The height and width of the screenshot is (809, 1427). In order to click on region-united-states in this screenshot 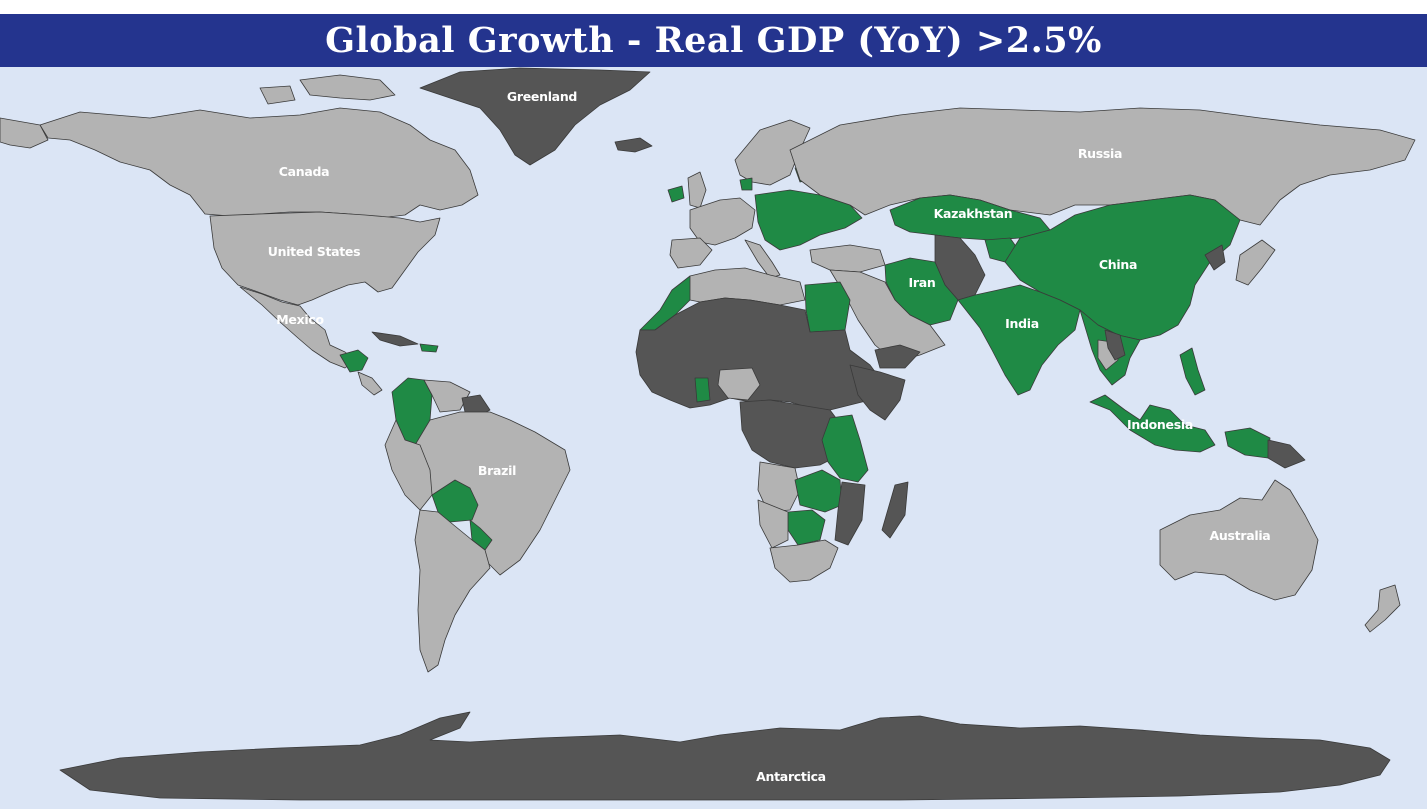, I will do `click(325, 258)`.